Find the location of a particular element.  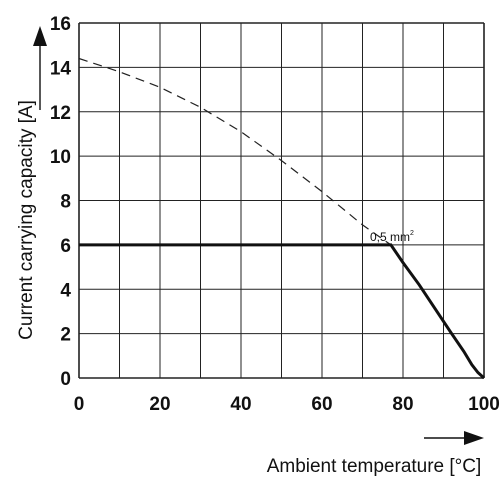

y-tick-label: 0 is located at coordinates (65, 379).